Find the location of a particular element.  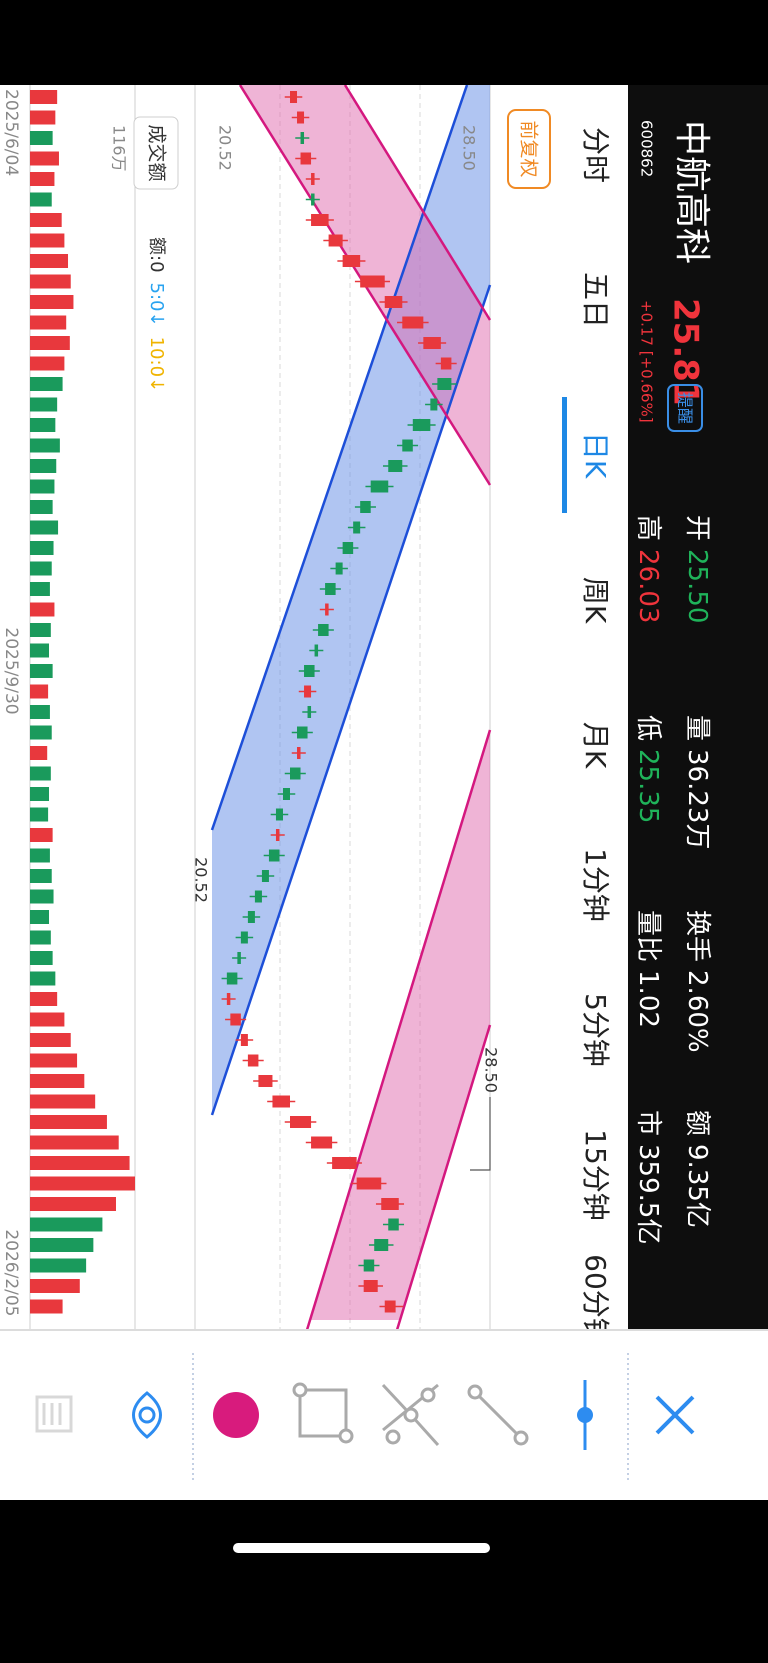

x-tick-label: 2025/6/04 is located at coordinates (11, 132).